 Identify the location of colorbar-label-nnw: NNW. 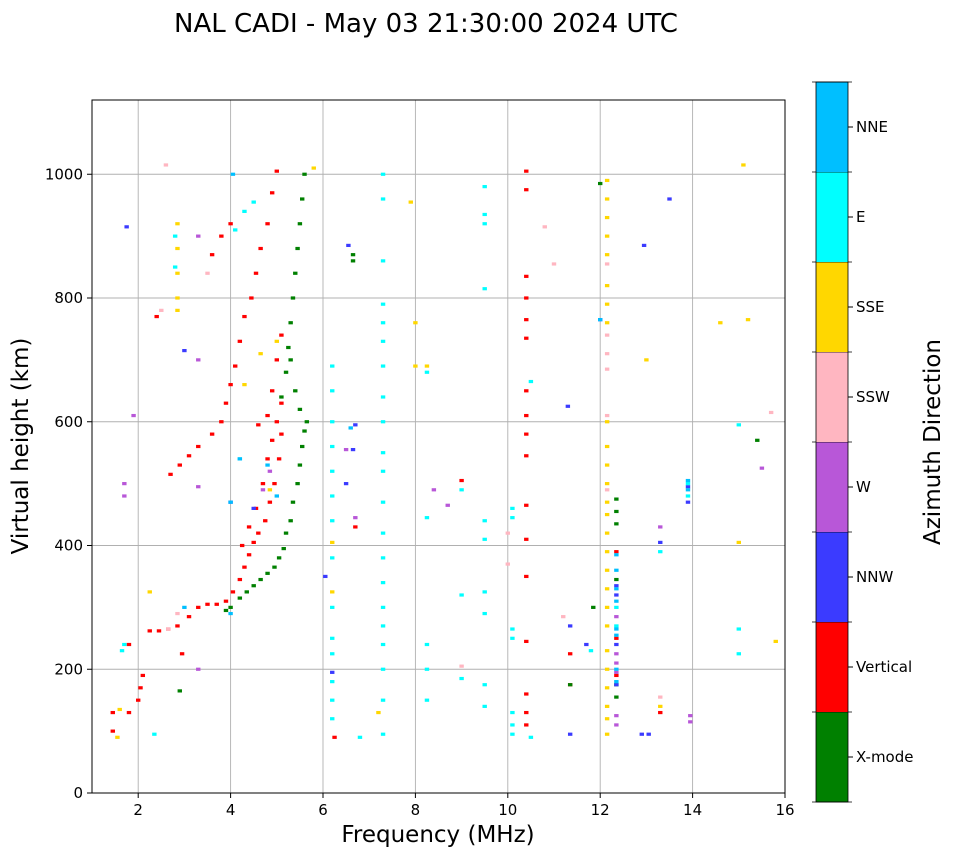
(874, 577).